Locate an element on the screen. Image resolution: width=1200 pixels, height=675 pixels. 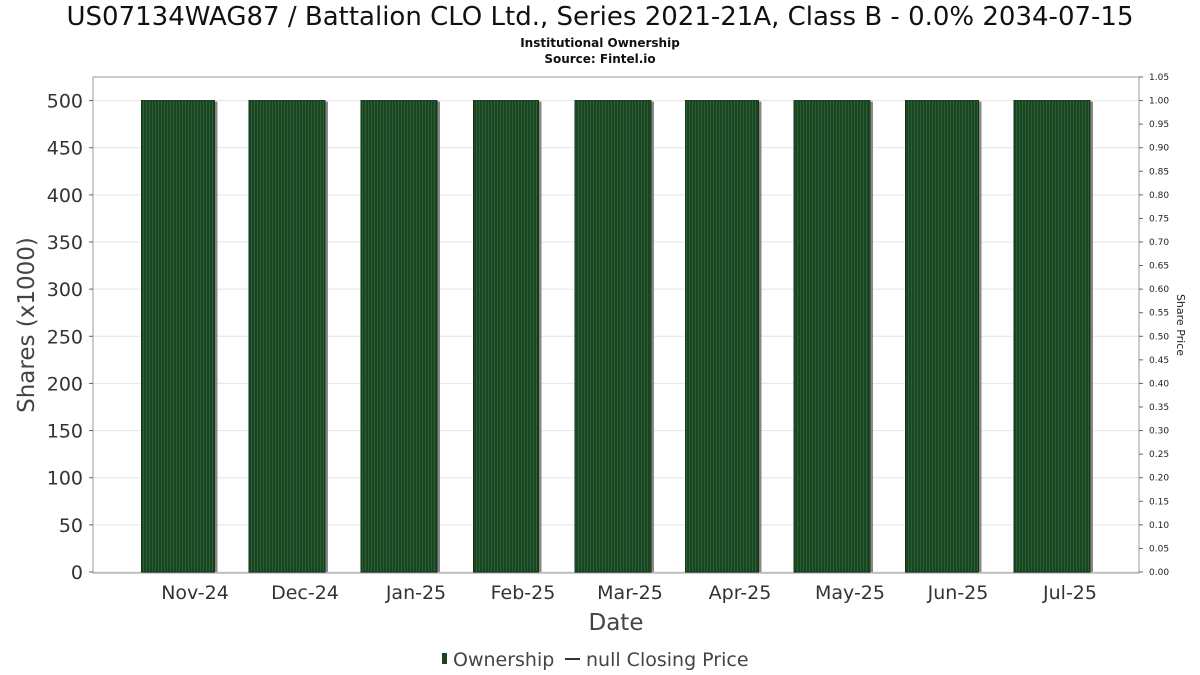
x-axis-label: Date is located at coordinates (616, 623).